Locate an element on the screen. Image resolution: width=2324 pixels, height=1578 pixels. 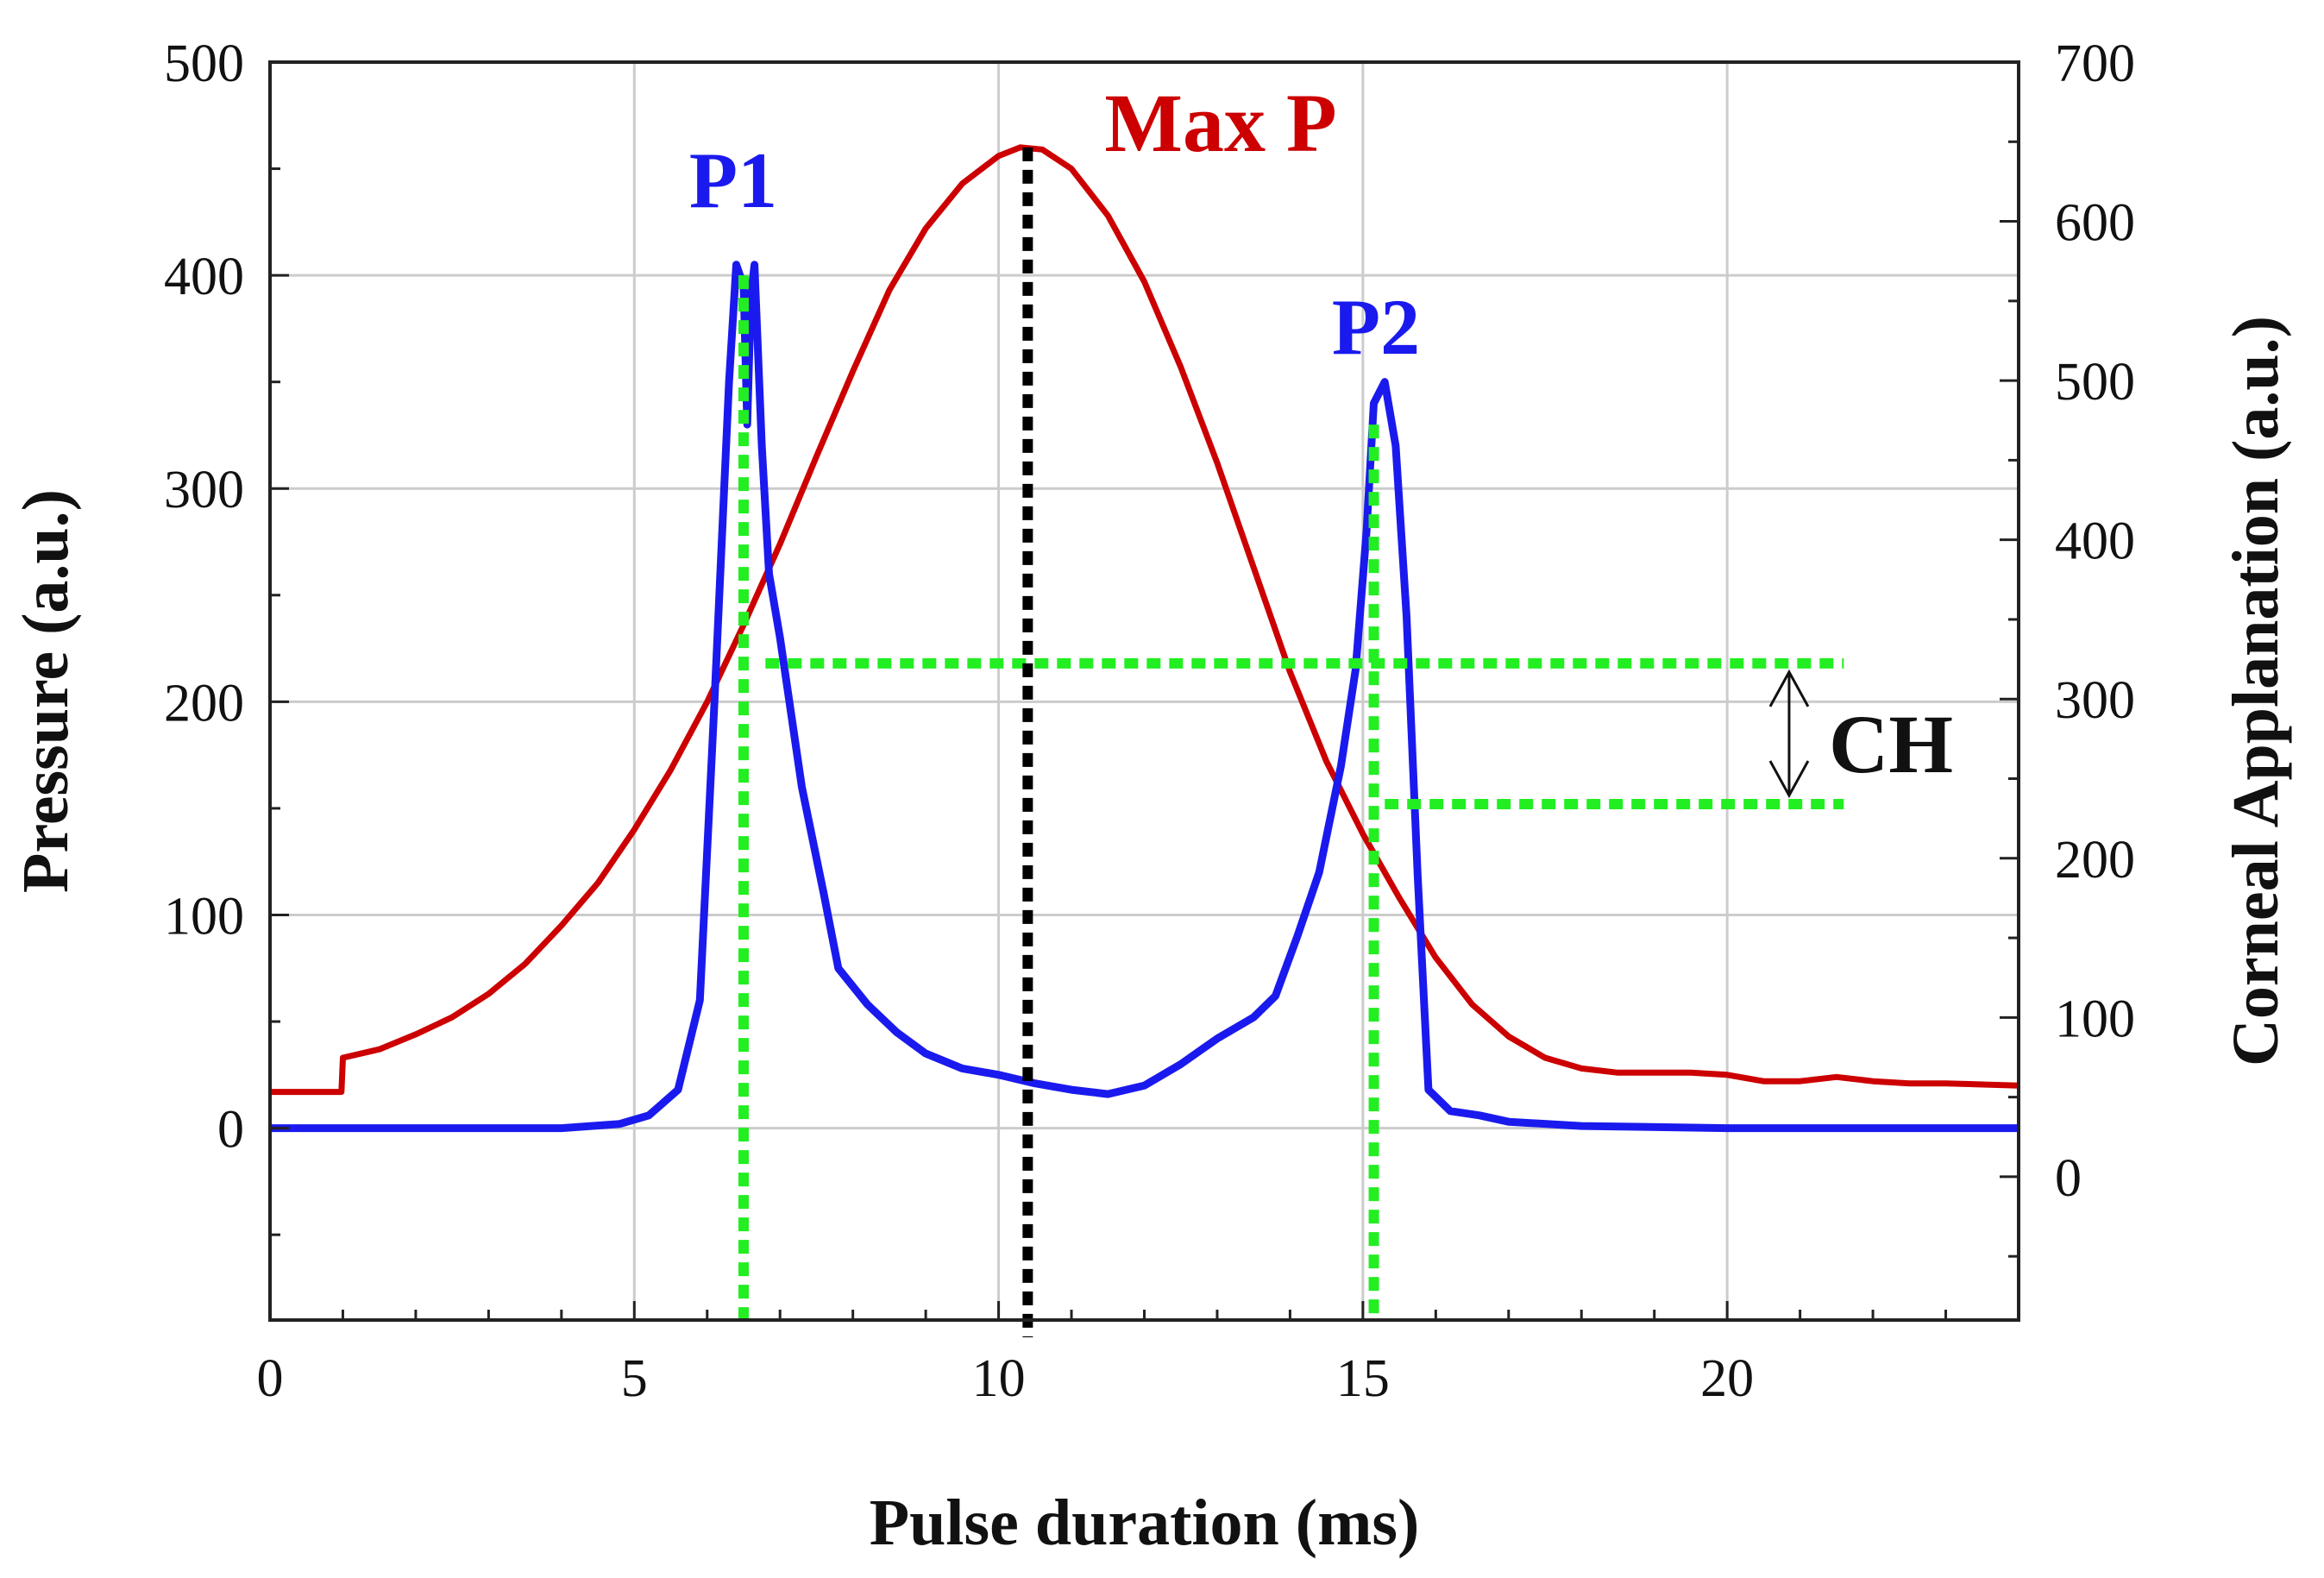
x-axis-title: Pulse duration (ms) is located at coordinates (1145, 1523).